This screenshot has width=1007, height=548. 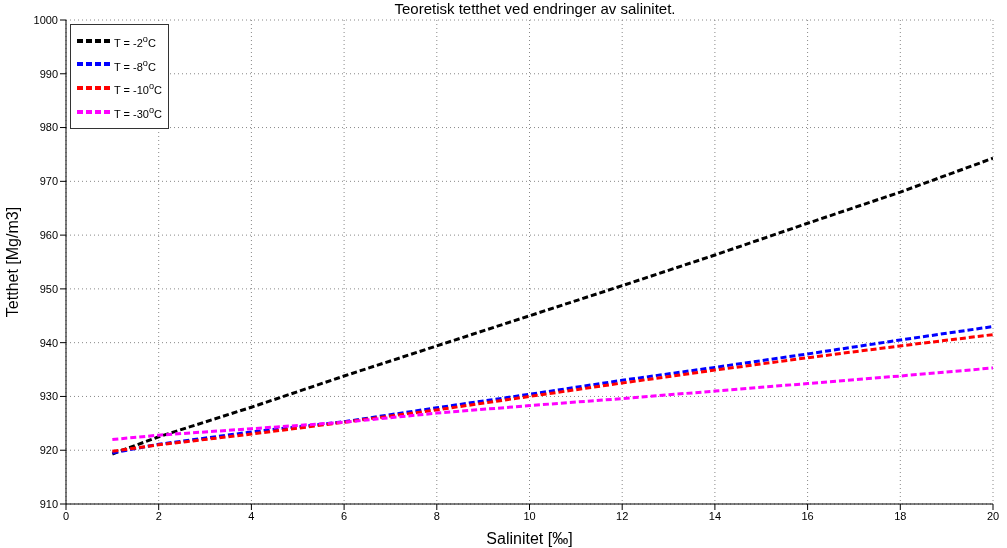 What do you see at coordinates (135, 65) in the screenshot?
I see `legend-label: T = -8$^{o}$C` at bounding box center [135, 65].